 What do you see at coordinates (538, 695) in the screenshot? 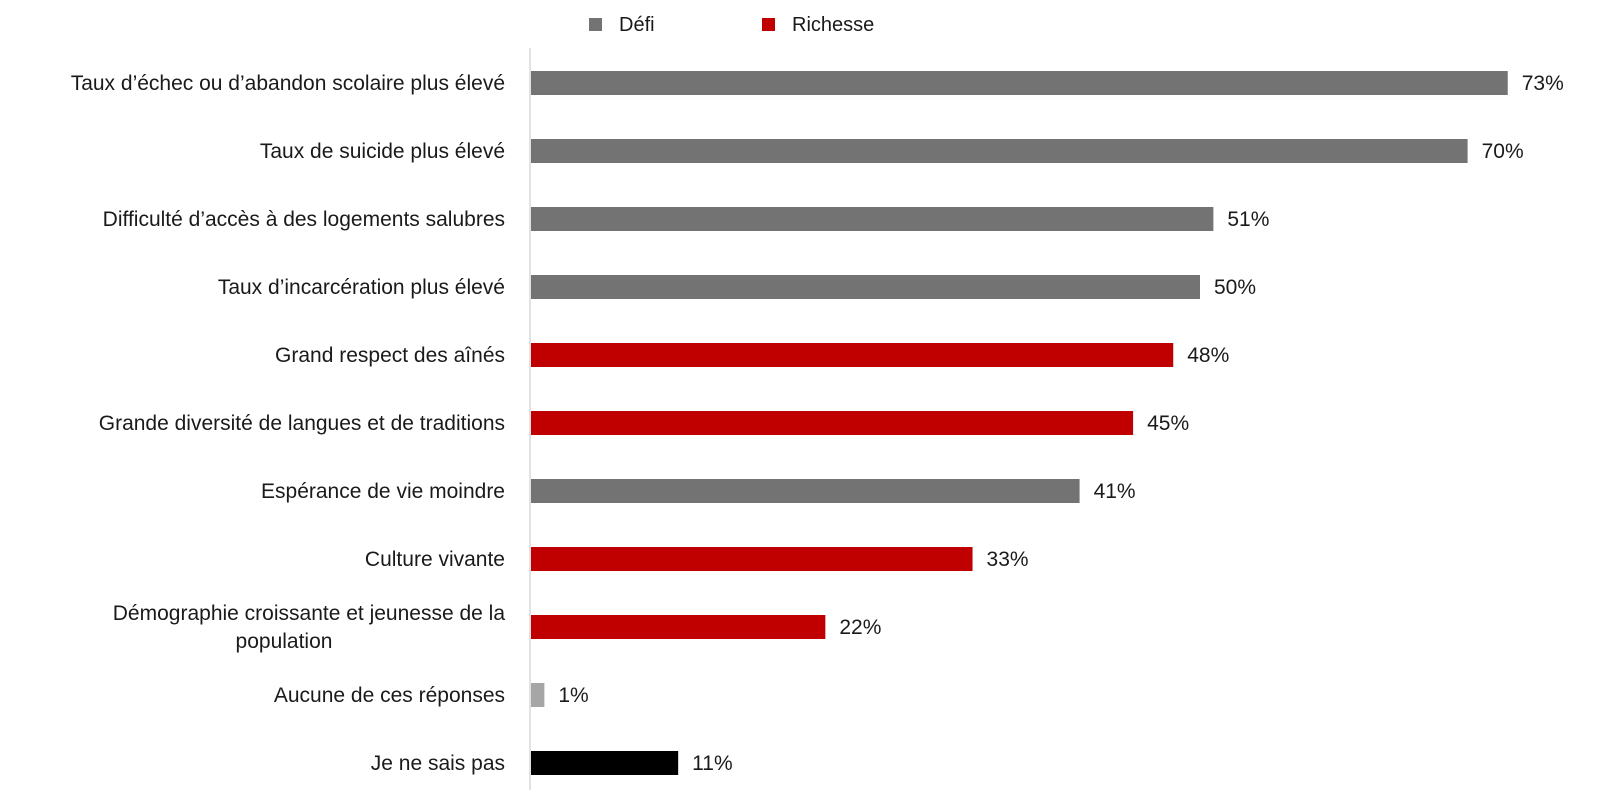
I see `bar-aucune-de-ces-reponses` at bounding box center [538, 695].